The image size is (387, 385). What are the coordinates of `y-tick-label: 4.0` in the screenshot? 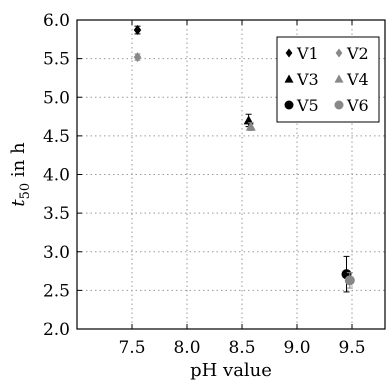 It's located at (56, 176).